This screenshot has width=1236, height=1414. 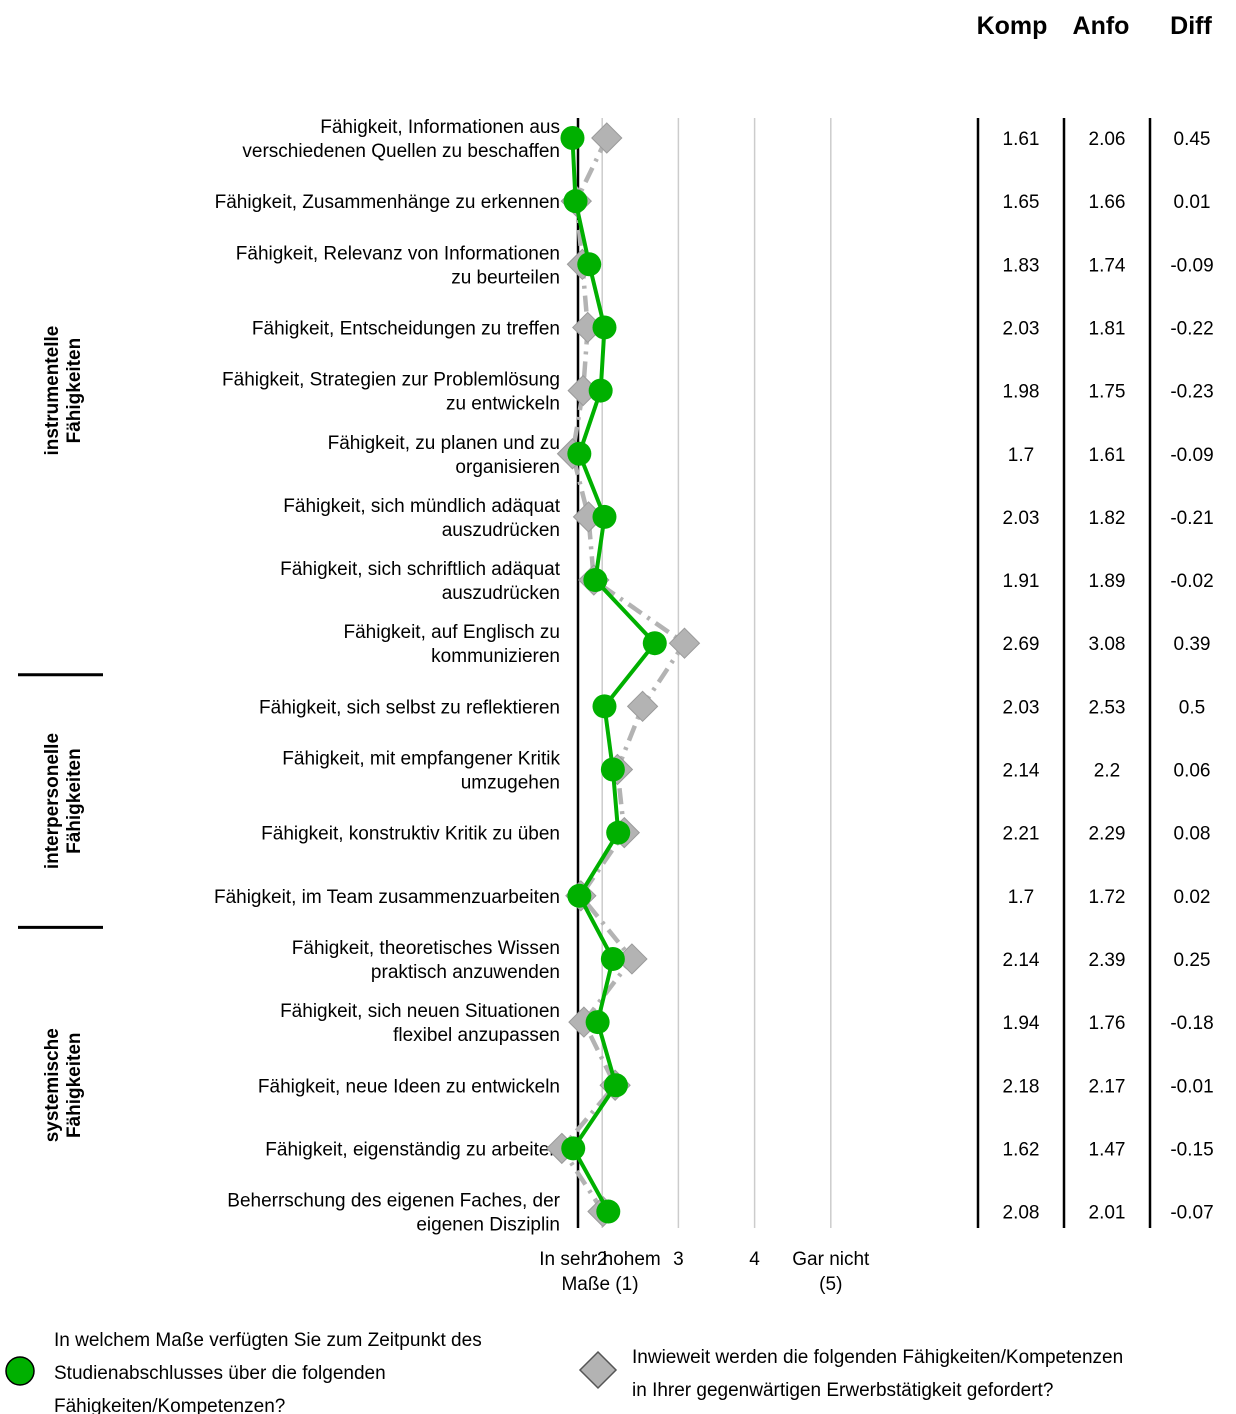 What do you see at coordinates (420, 1011) in the screenshot?
I see `row-label-line: Fähigkeit, sich neuen Situationen` at bounding box center [420, 1011].